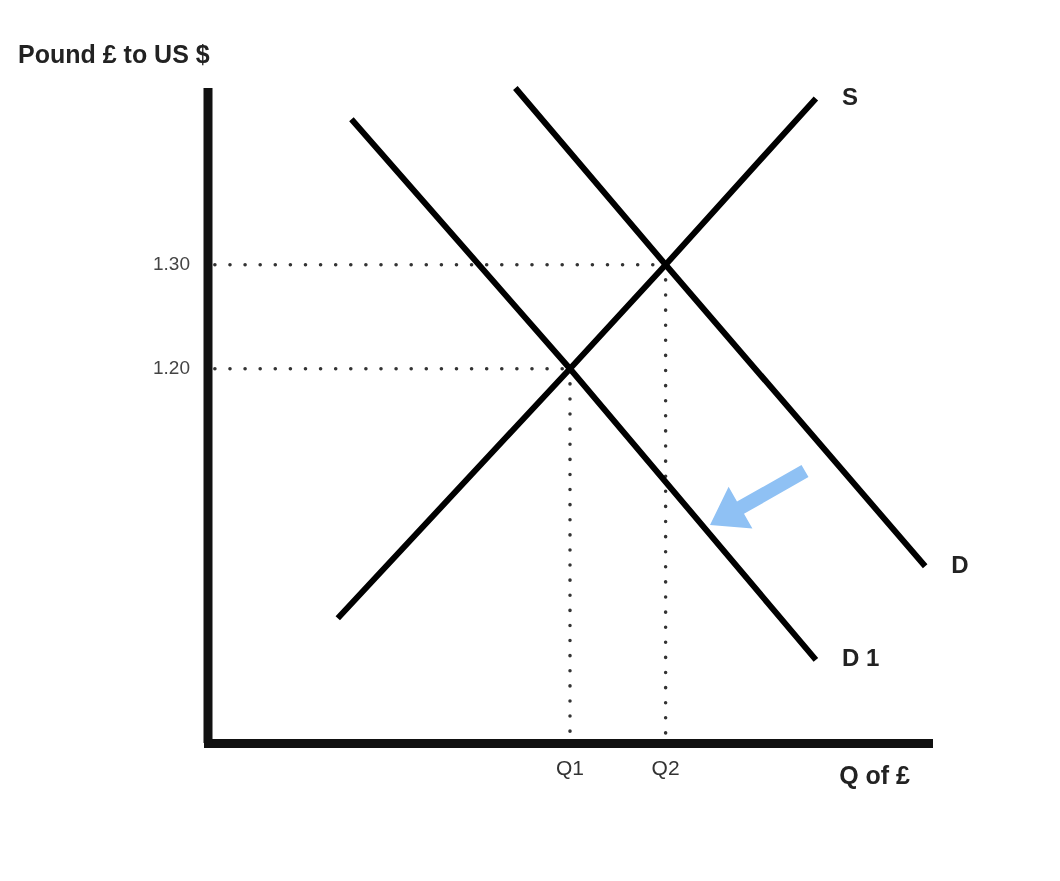 The image size is (1060, 881). I want to click on x-tick-label: Q2, so click(665, 768).